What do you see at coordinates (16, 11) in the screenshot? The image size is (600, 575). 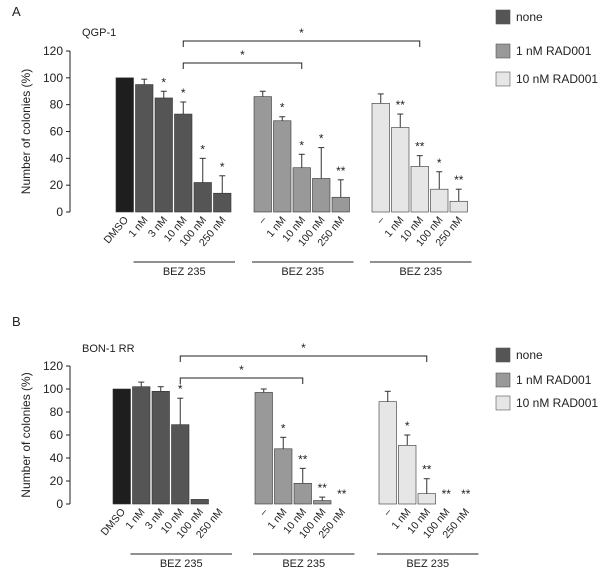 I see `panel-letter: A` at bounding box center [16, 11].